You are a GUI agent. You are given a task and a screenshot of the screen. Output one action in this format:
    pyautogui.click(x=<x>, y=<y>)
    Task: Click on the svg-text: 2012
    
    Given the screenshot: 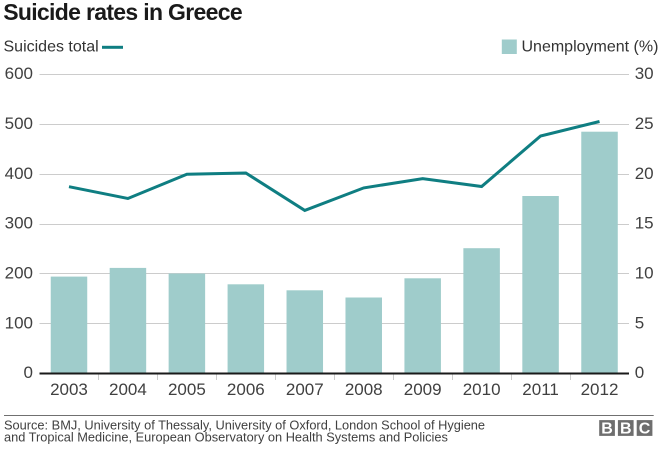 What is the action you would take?
    pyautogui.click(x=600, y=389)
    